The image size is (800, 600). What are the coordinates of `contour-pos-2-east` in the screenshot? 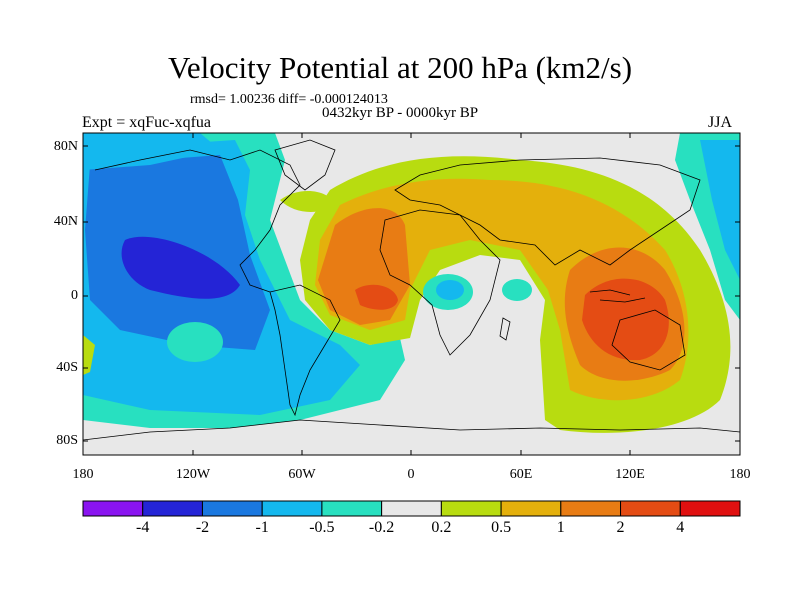 It's located at (625, 319).